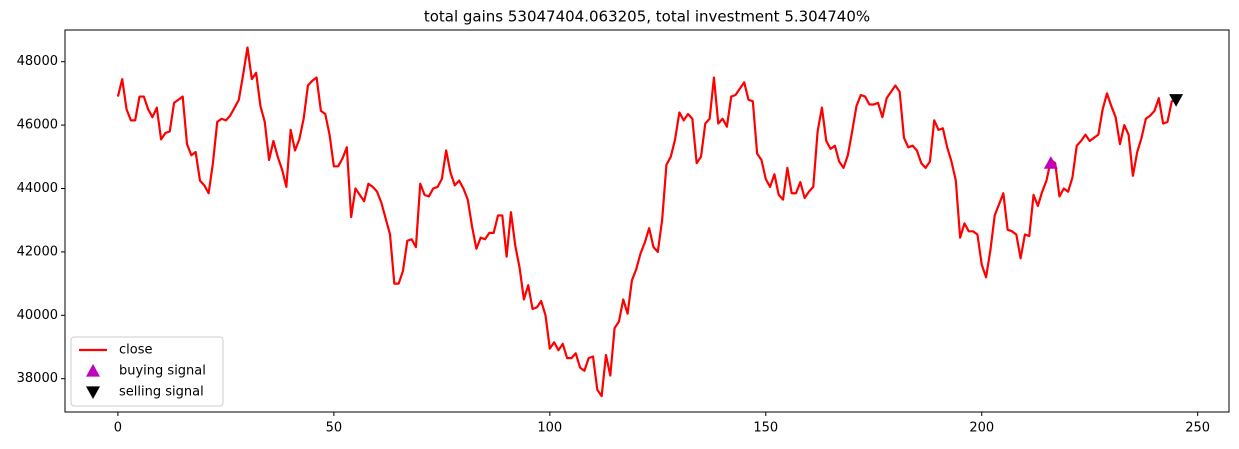  I want to click on y-tick-label: 42000, so click(37, 251).